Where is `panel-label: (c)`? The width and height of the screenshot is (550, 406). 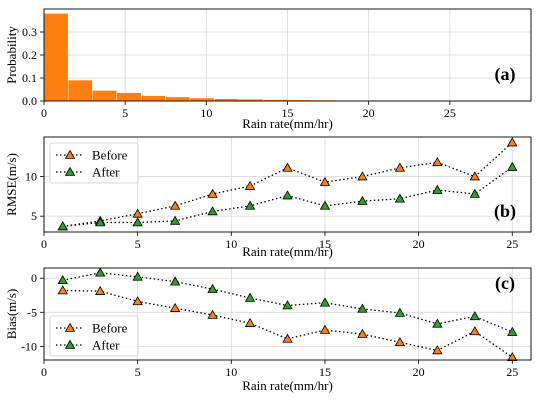 panel-label: (c) is located at coordinates (505, 283).